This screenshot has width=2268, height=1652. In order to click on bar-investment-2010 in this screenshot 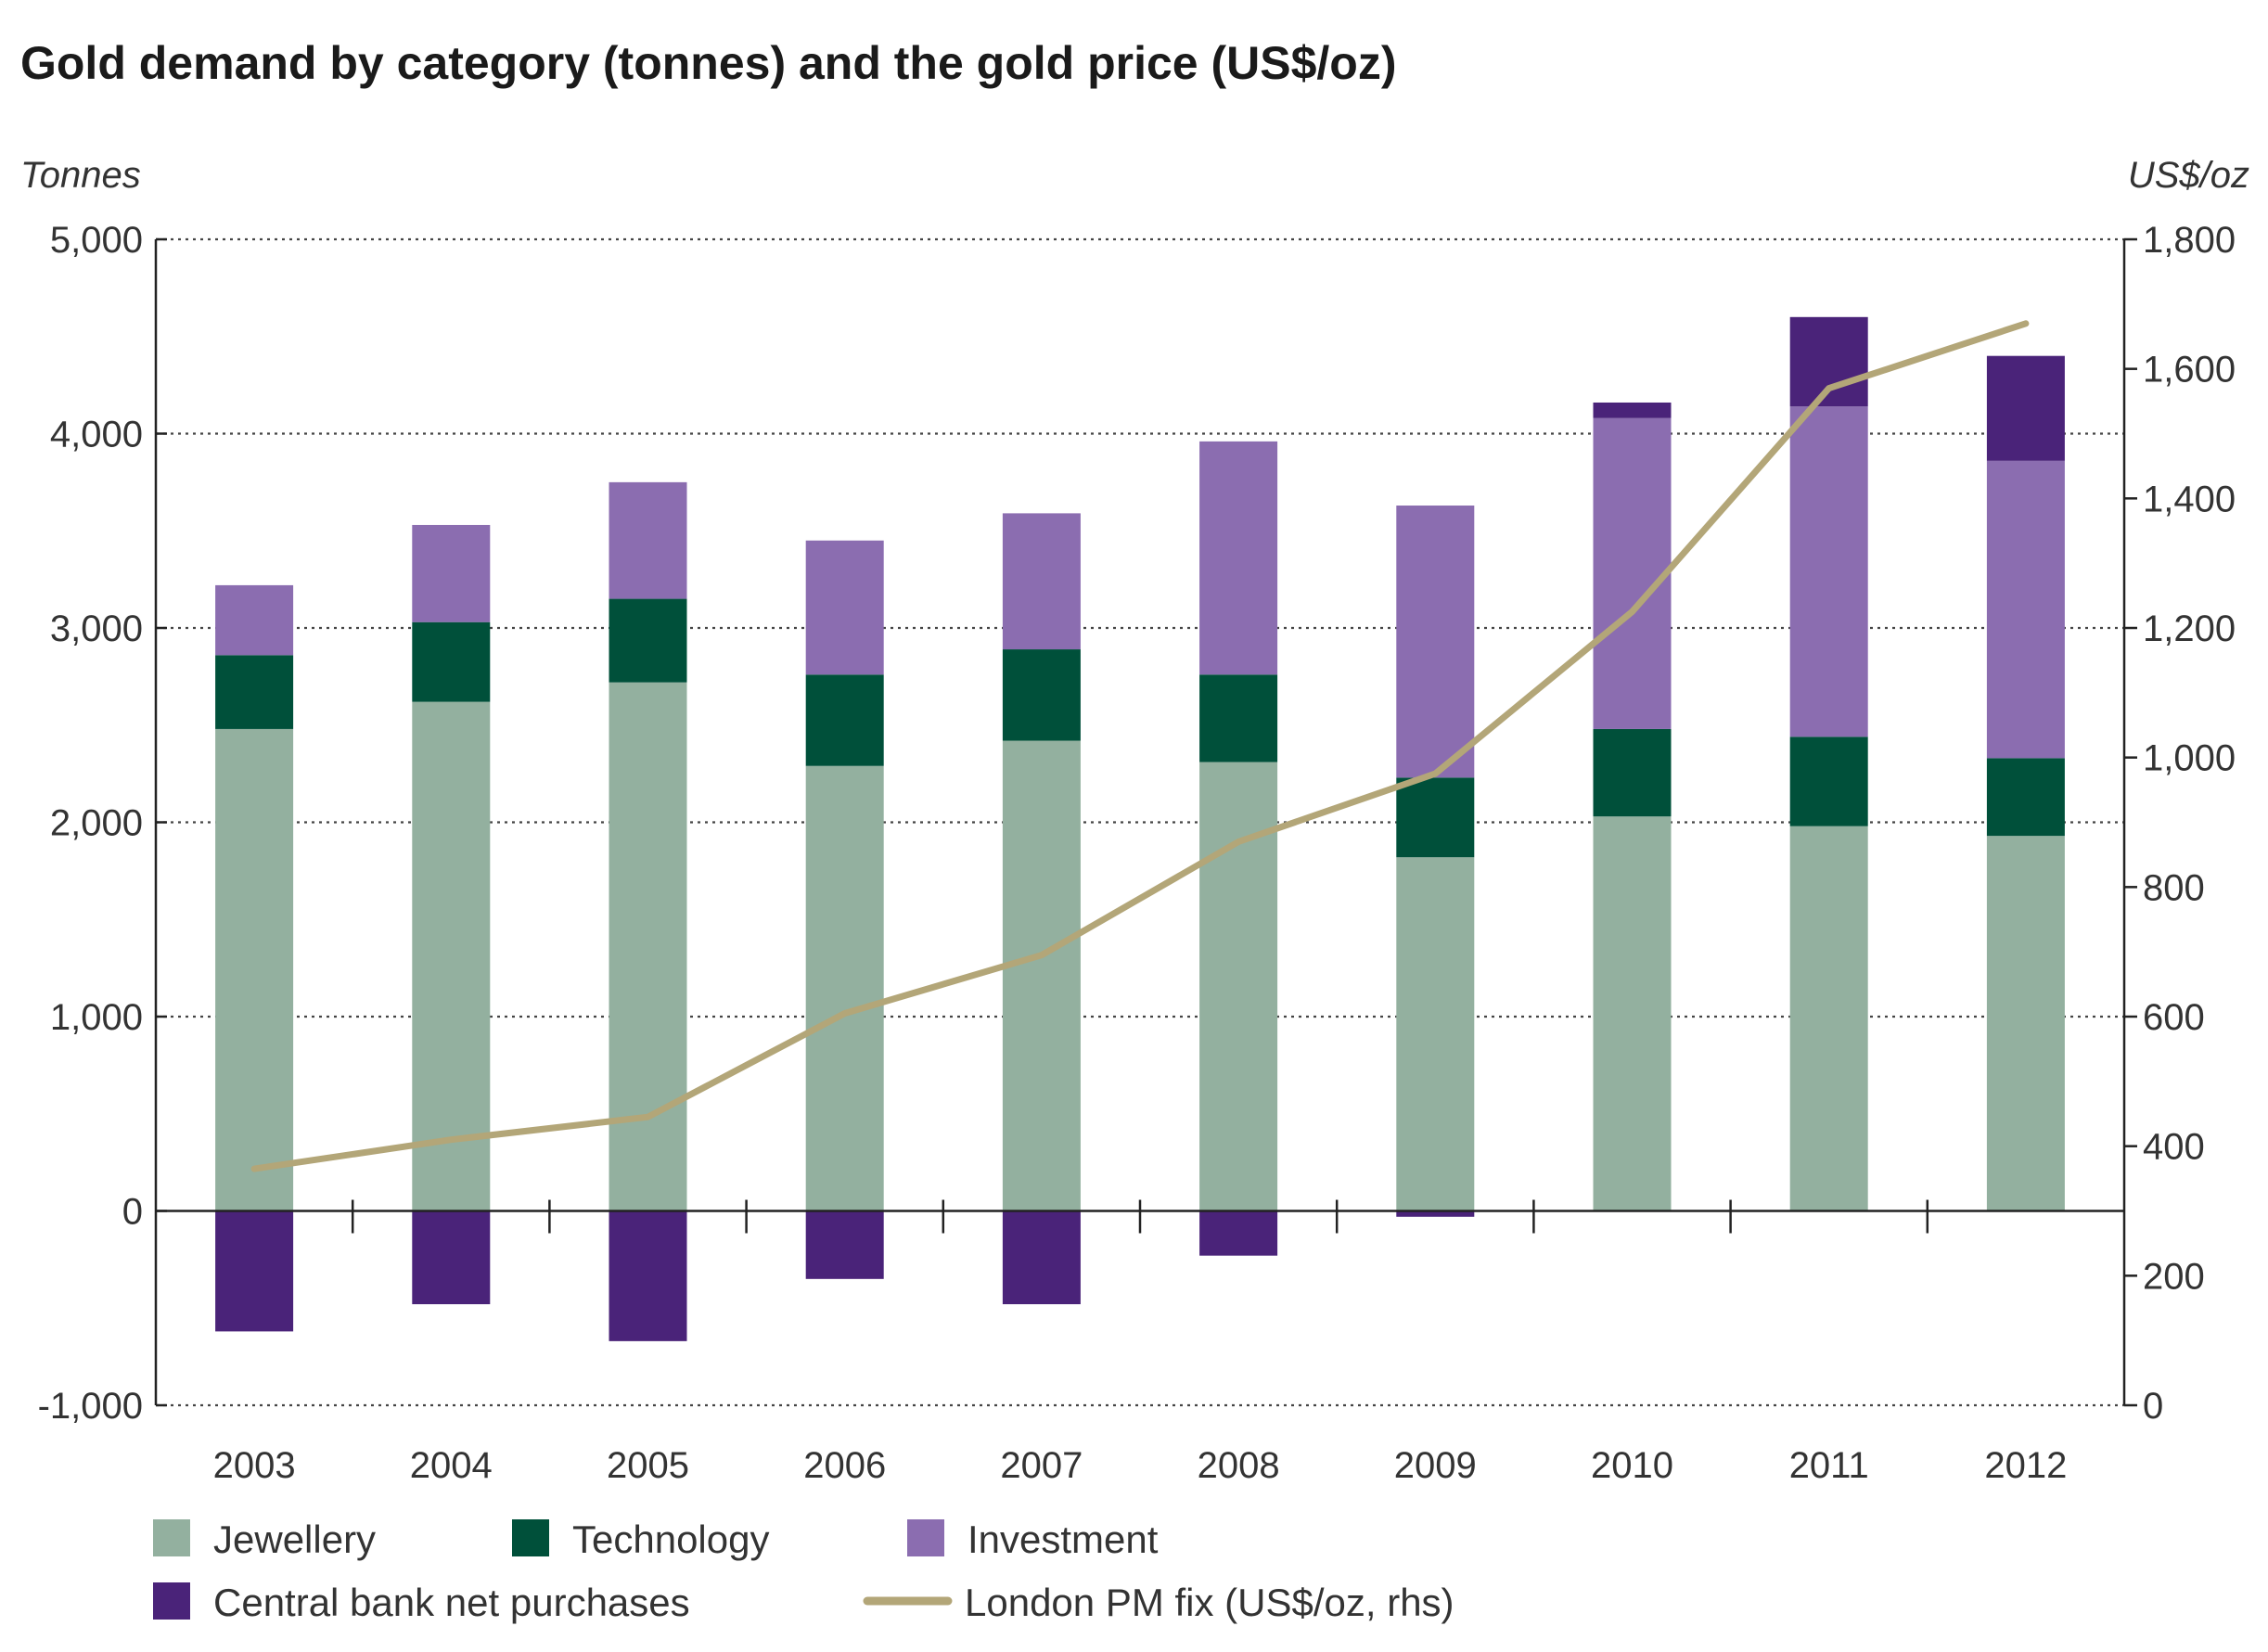, I will do `click(1633, 573)`.